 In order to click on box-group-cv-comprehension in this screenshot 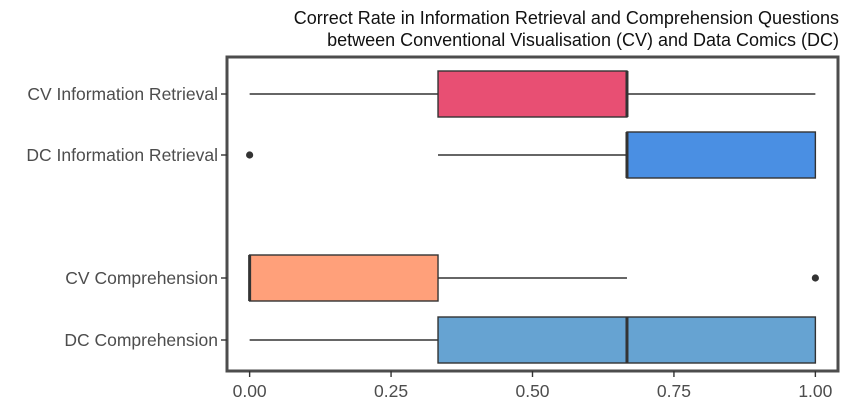, I will do `click(533, 278)`.